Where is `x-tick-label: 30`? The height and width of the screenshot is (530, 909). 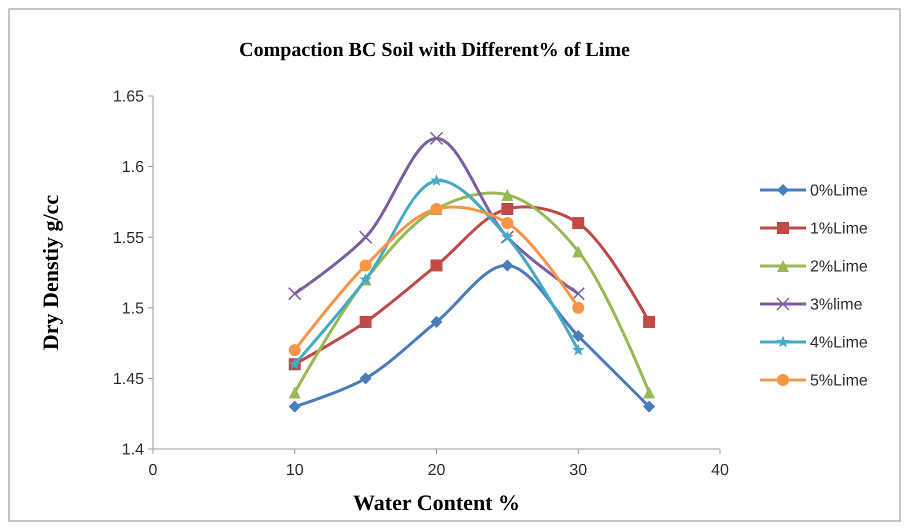
x-tick-label: 30 is located at coordinates (578, 470).